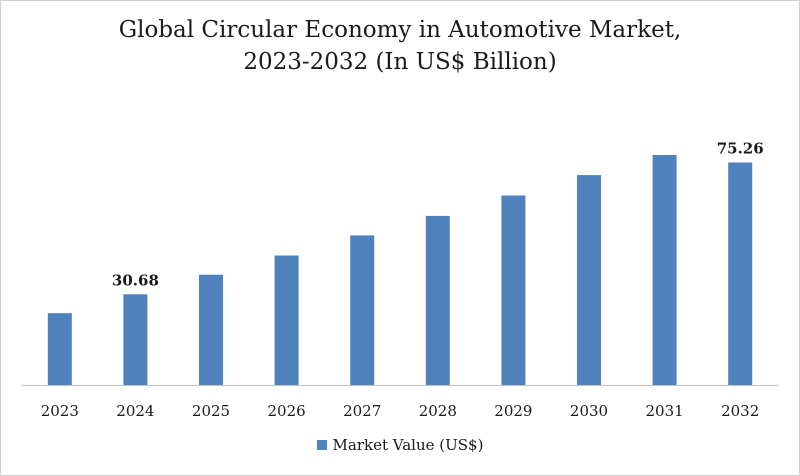 This screenshot has height=476, width=800. What do you see at coordinates (589, 280) in the screenshot?
I see `bar-2030` at bounding box center [589, 280].